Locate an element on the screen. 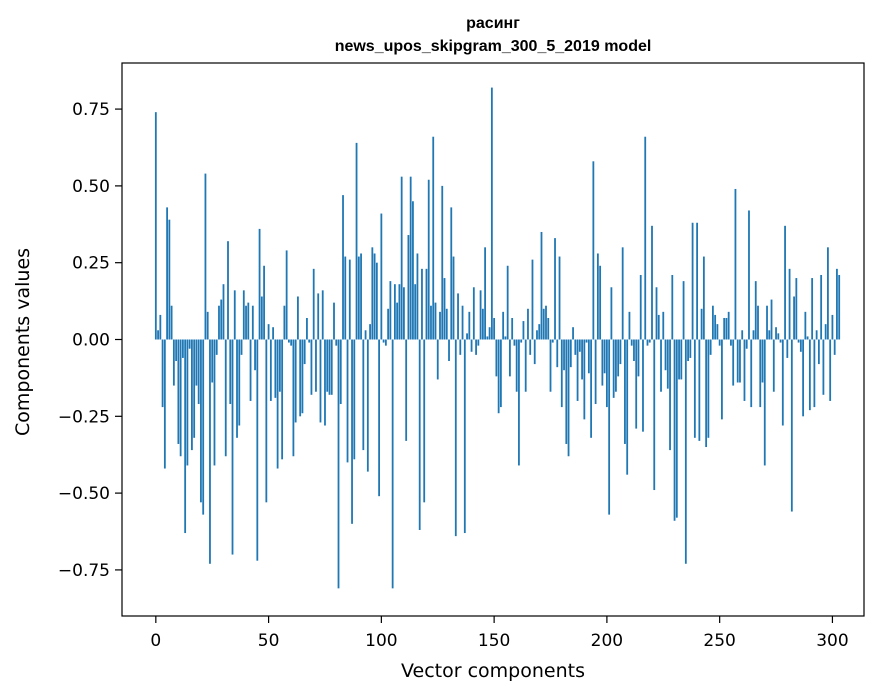 The height and width of the screenshot is (696, 880). y-axis-label: Components values is located at coordinates (23, 342).